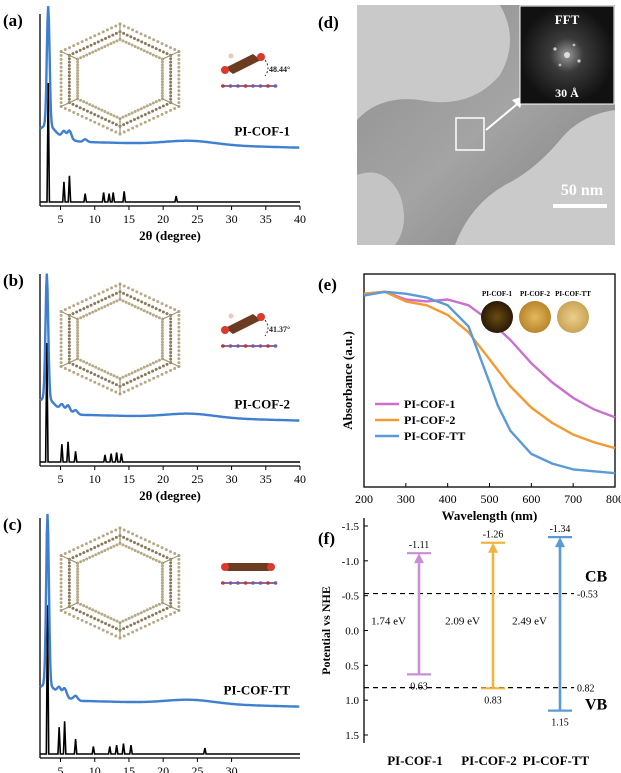  What do you see at coordinates (266, 328) in the screenshot?
I see `angle-arc` at bounding box center [266, 328].